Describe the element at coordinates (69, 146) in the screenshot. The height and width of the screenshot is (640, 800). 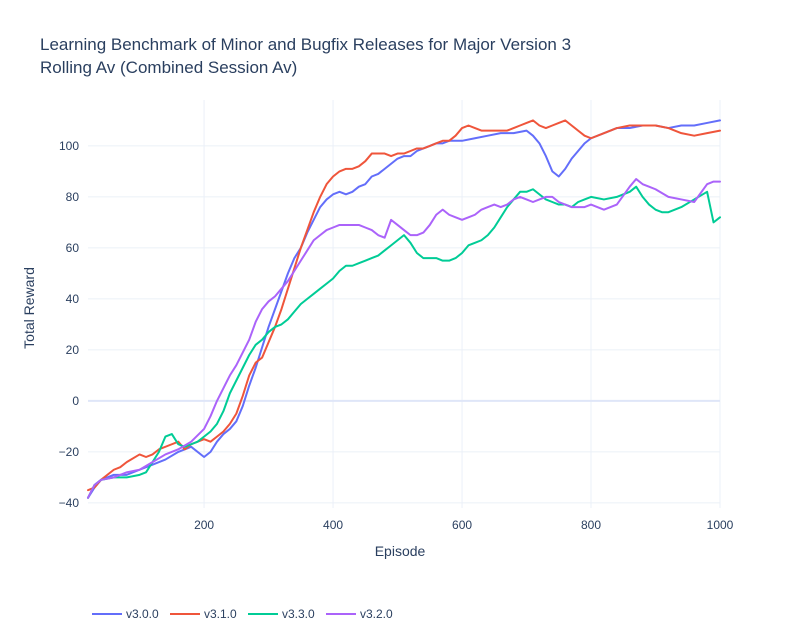
I see `y-tick-label-100: 100` at that location.